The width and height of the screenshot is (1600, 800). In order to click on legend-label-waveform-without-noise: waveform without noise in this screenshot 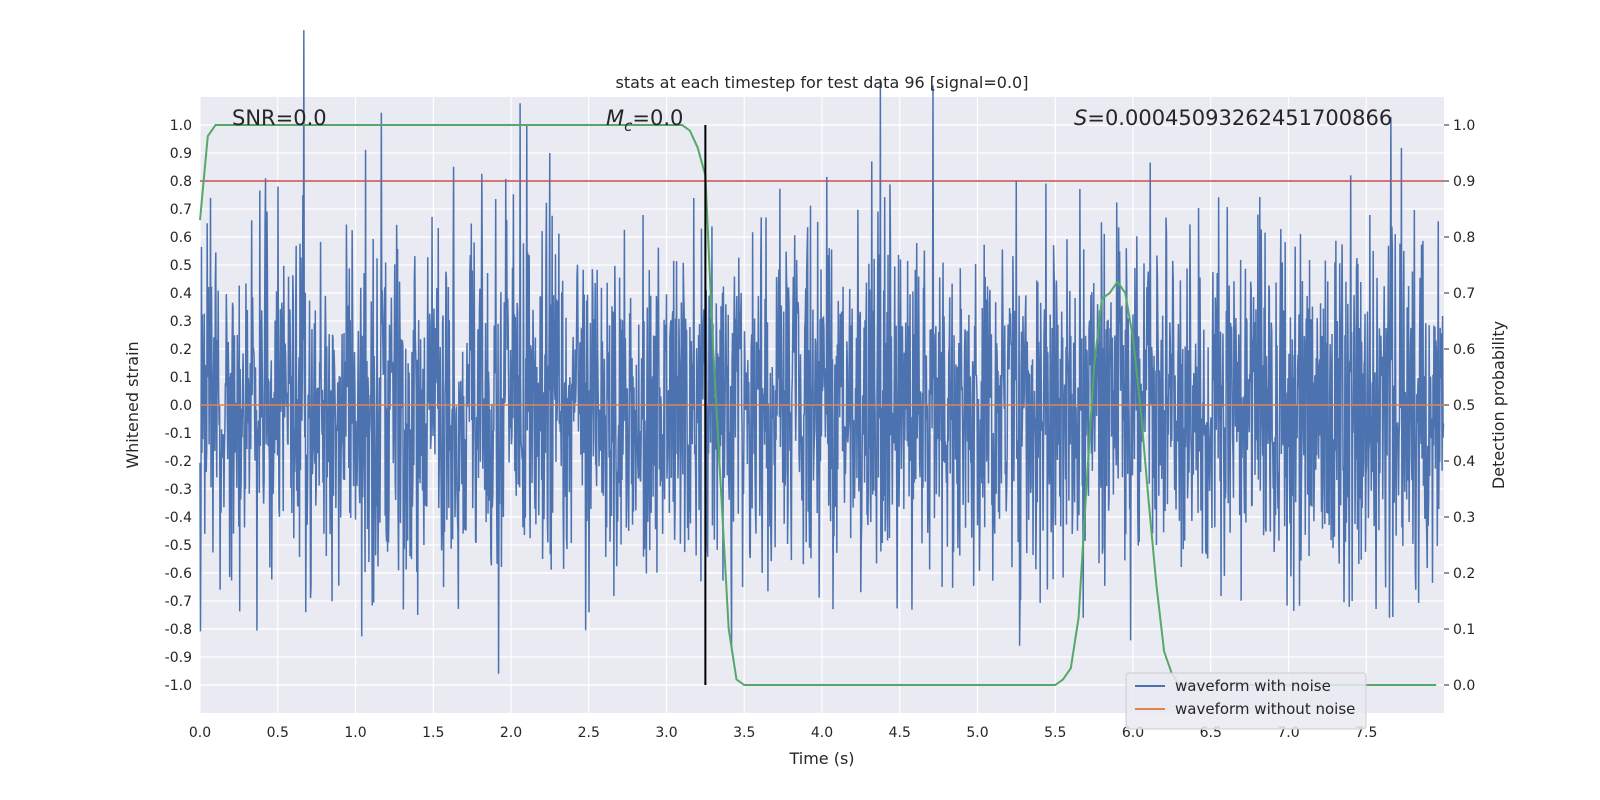, I will do `click(1265, 709)`.